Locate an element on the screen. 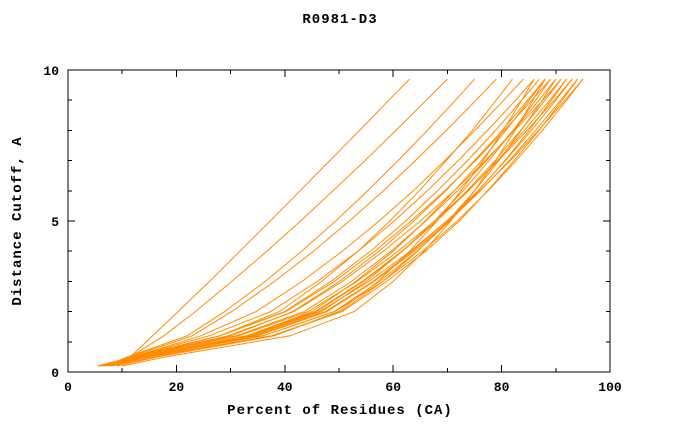  x-tick-label: 40 is located at coordinates (285, 387).